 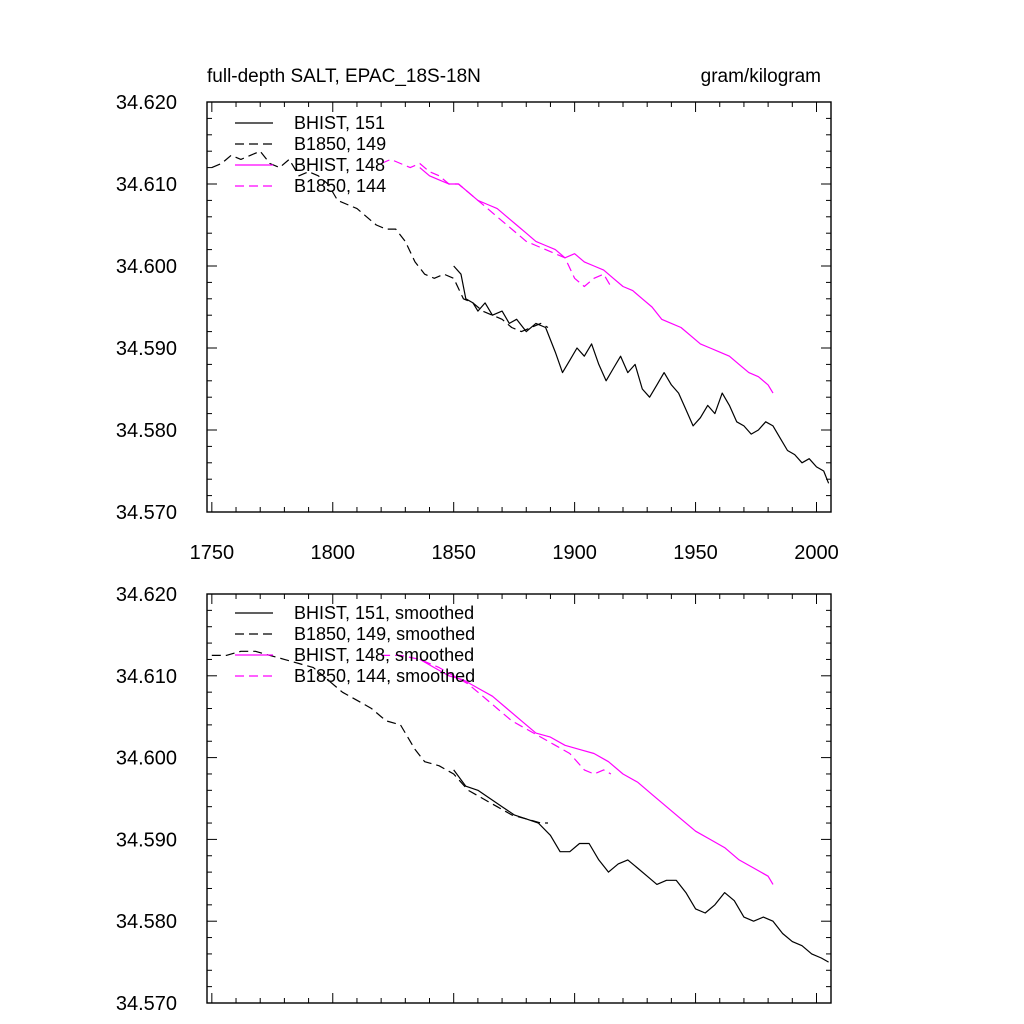 I want to click on x-tick-label: 1750, so click(x=212, y=553).